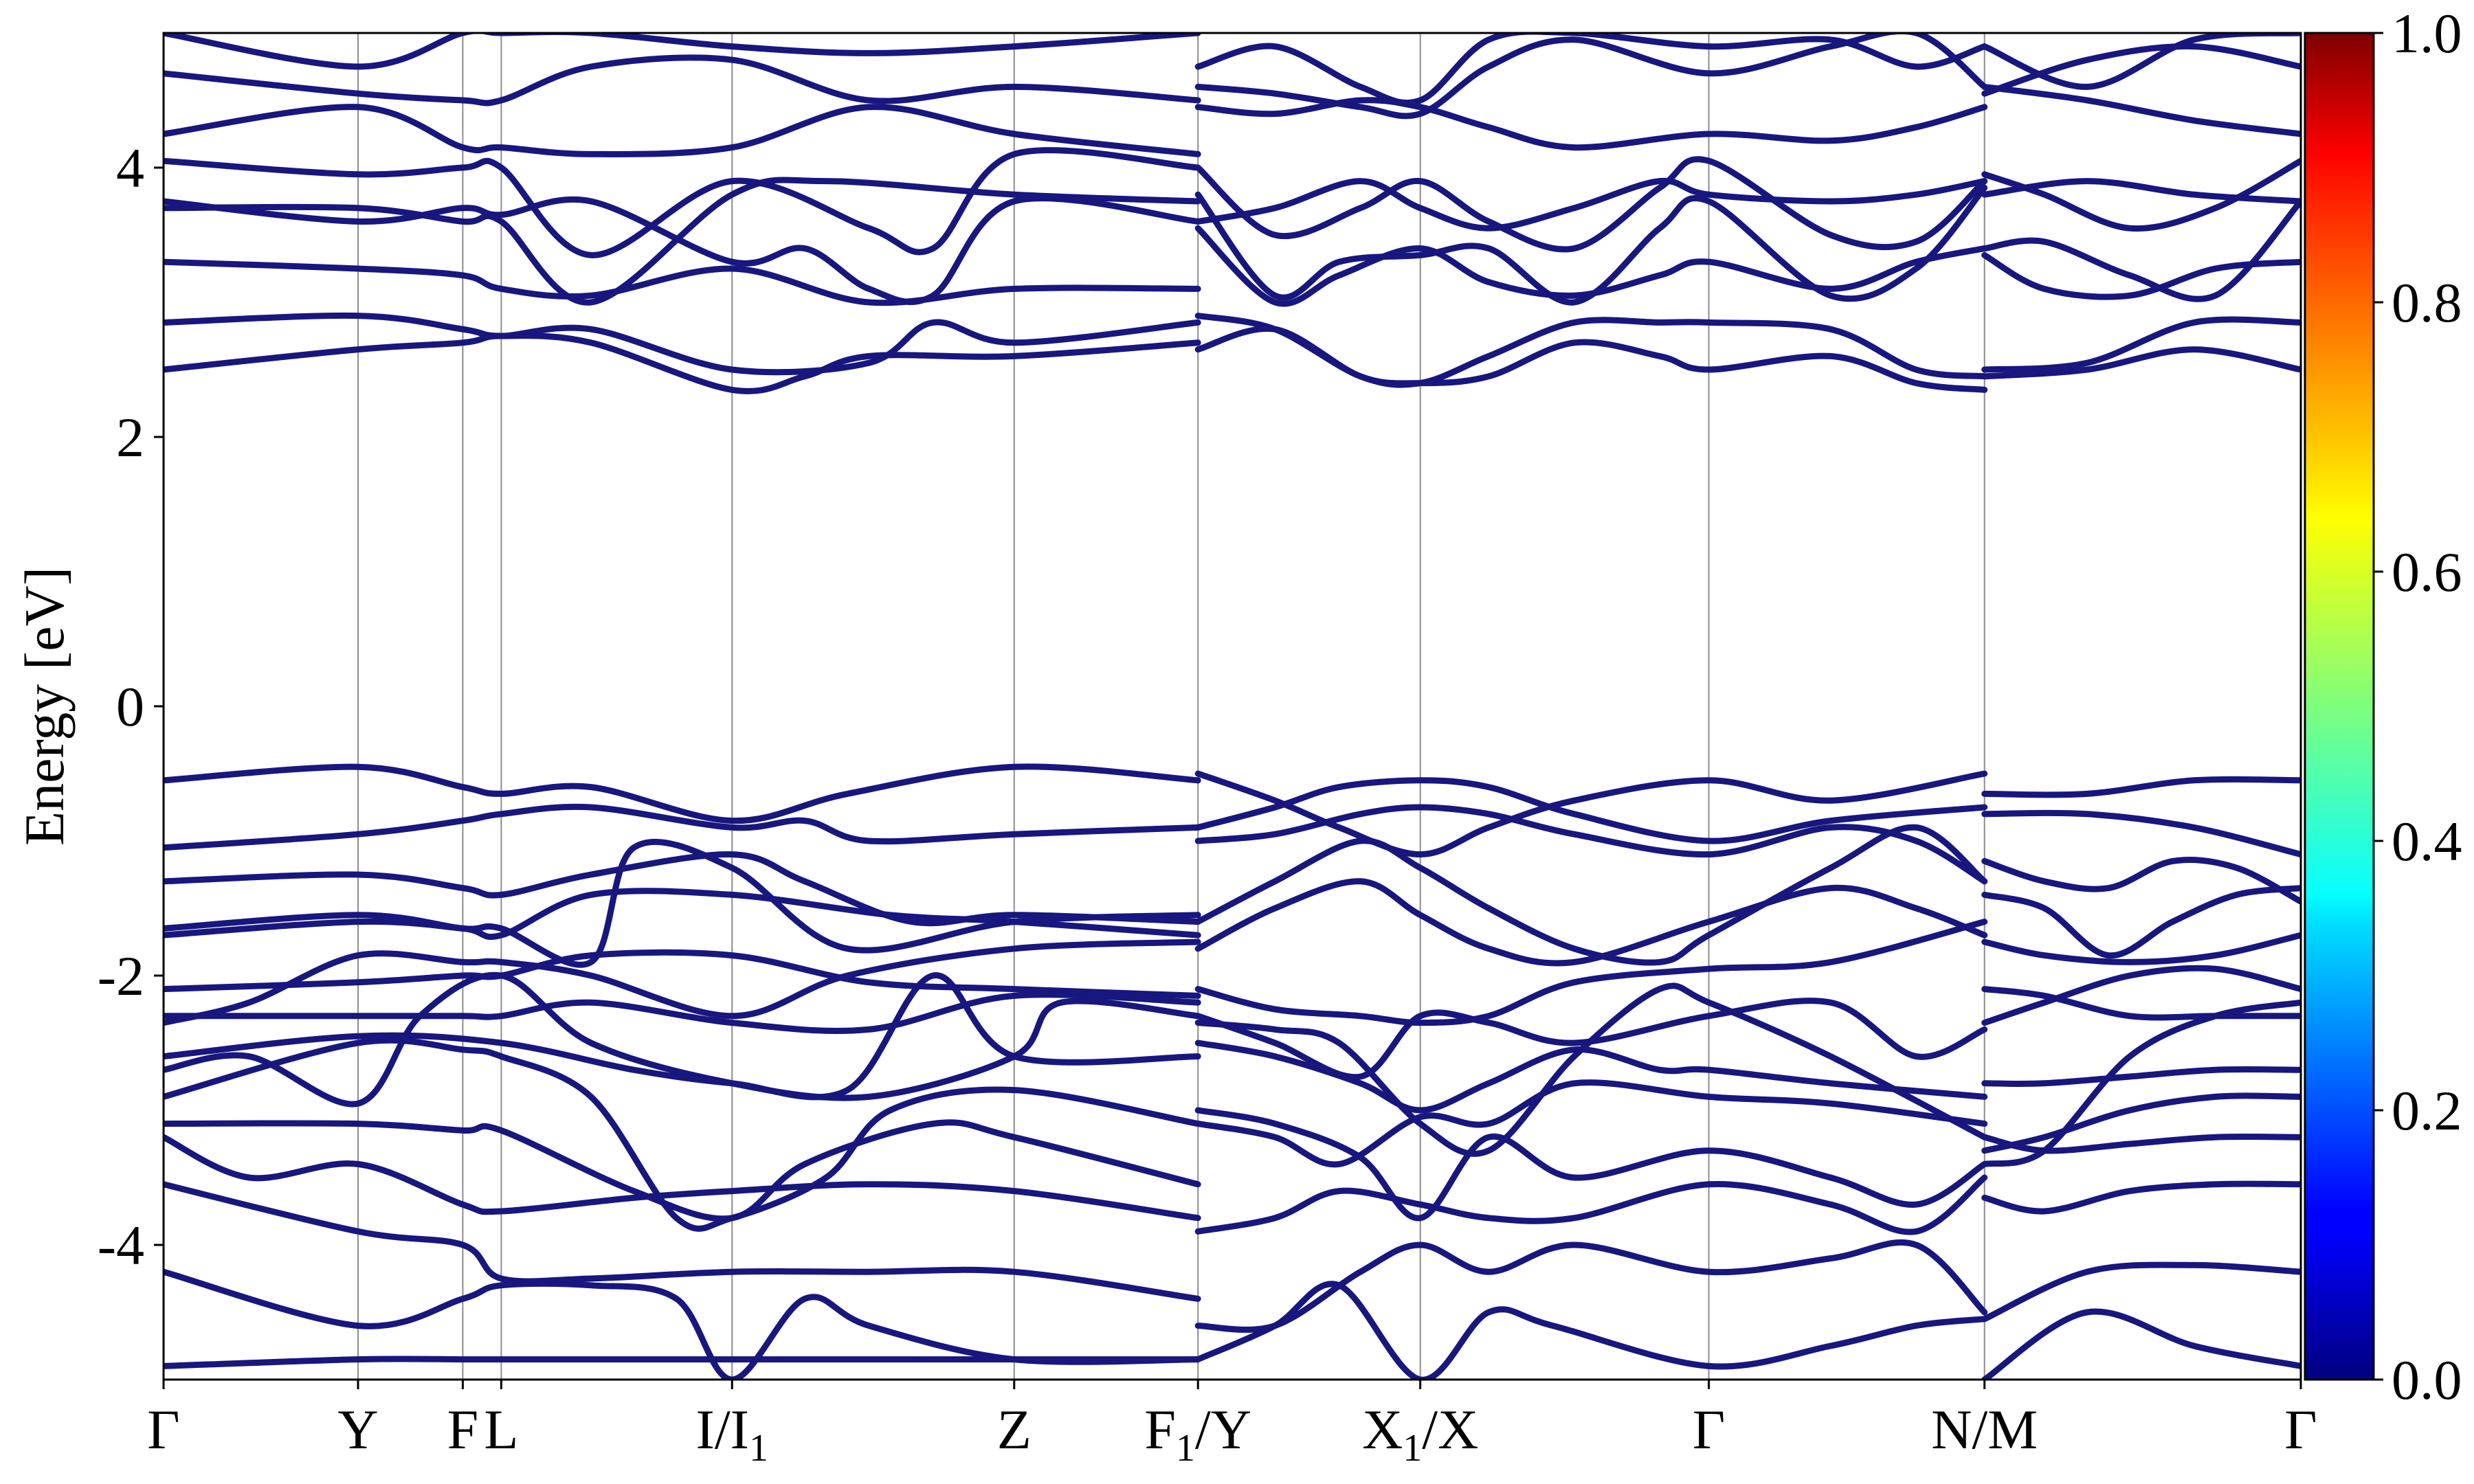 This screenshot has height=1484, width=2474. What do you see at coordinates (121, 1245) in the screenshot?
I see `y-tick-label: -4` at bounding box center [121, 1245].